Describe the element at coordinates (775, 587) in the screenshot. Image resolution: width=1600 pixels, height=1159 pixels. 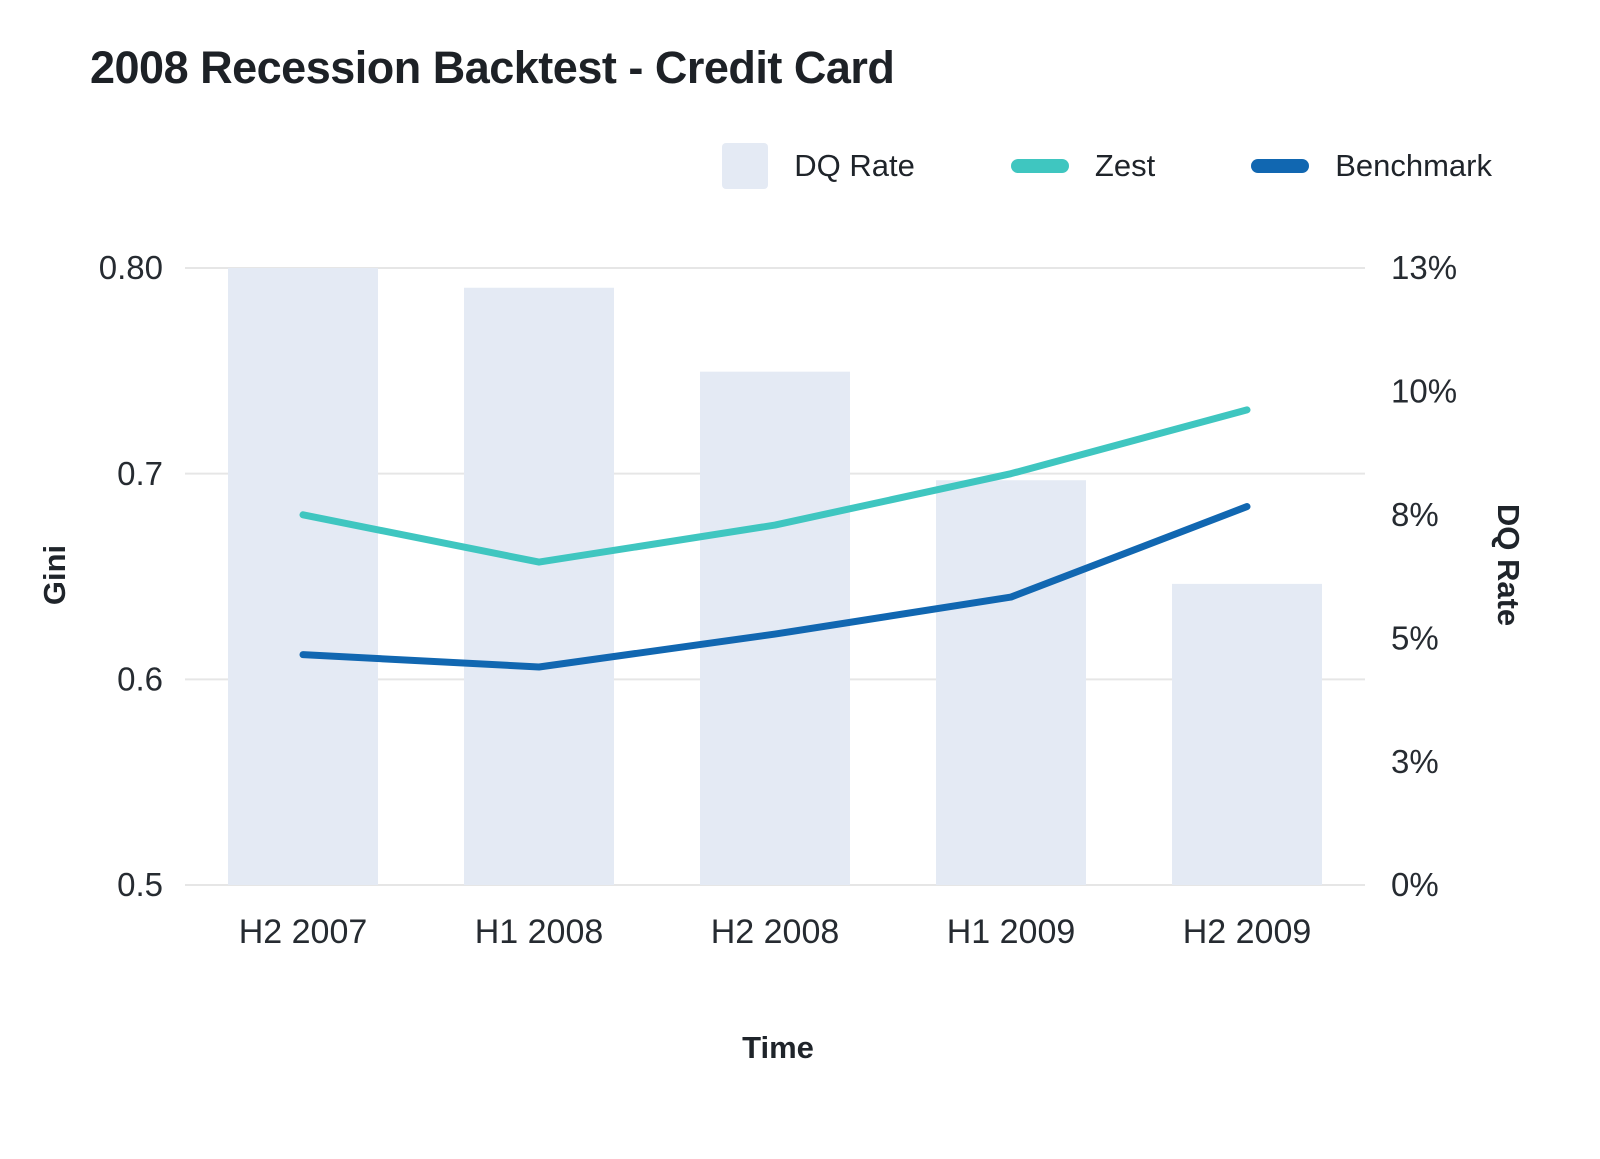
I see `line-benchmark` at that location.